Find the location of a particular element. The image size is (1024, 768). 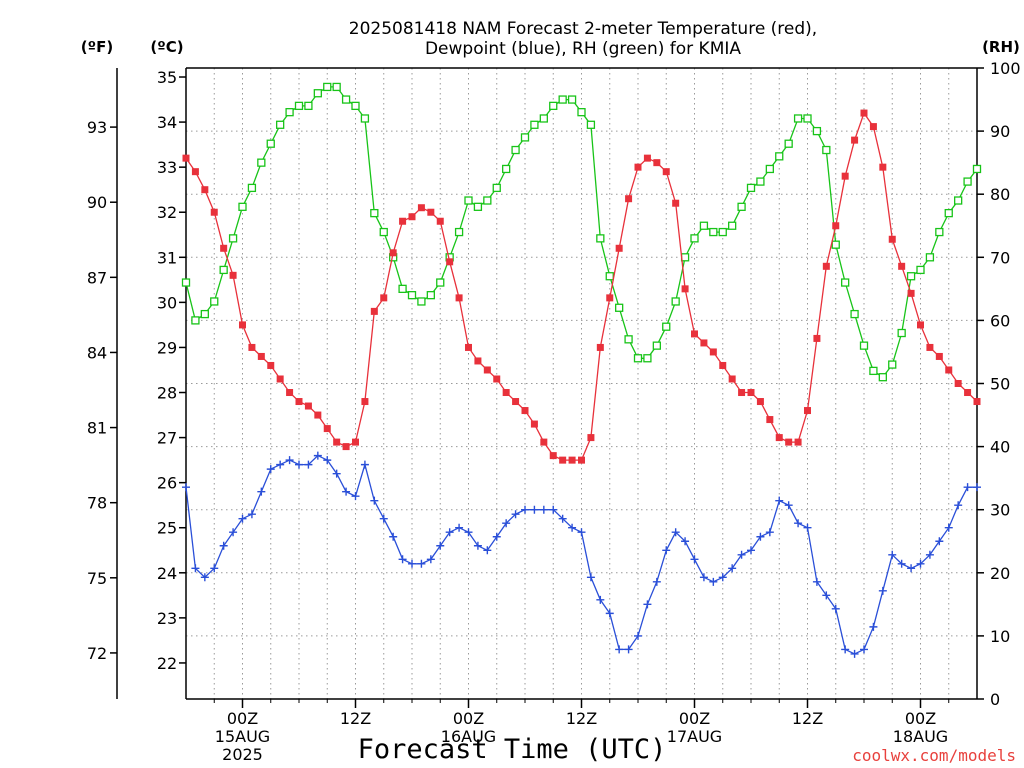

chart-title-line2: Dewpoint (blue), RH (green) for KMIA is located at coordinates (583, 49).